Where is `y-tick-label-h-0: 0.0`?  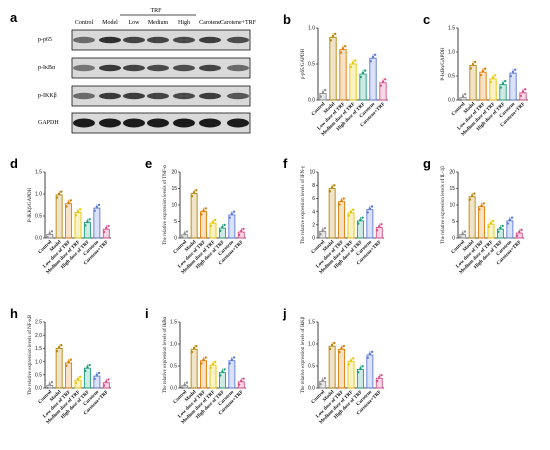
y-tick-label-h-0: 0.0 is located at coordinates (38, 389).